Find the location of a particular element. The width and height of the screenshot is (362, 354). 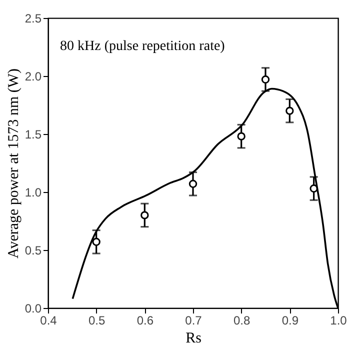

y-tick-label: 1.5 is located at coordinates (33, 135).